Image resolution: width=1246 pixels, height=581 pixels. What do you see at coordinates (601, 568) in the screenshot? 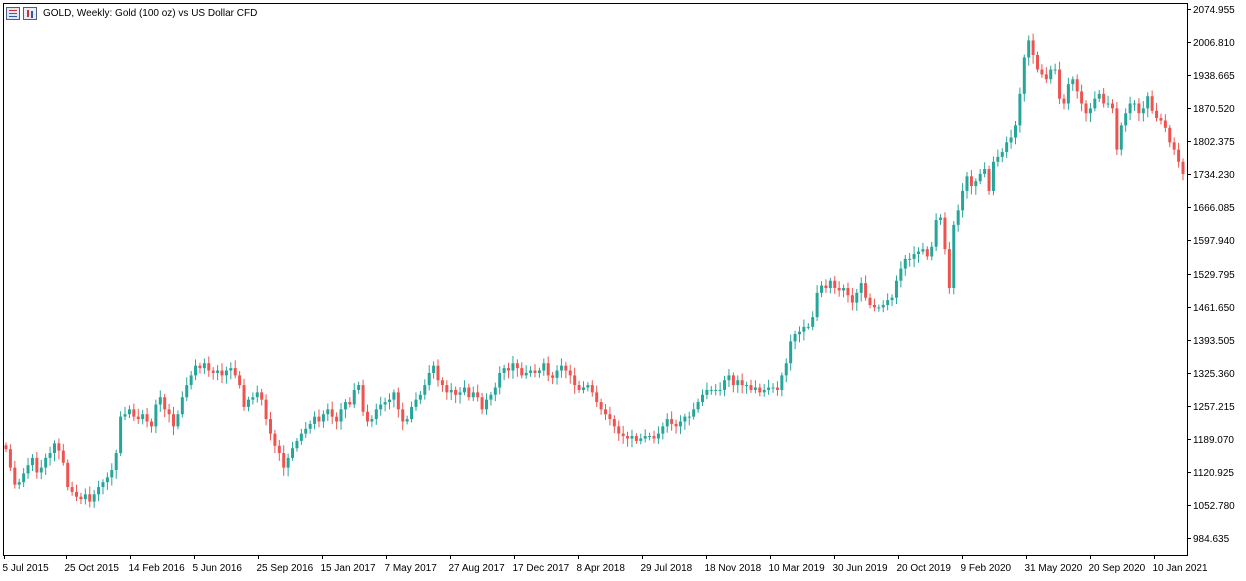
I see `x-tick-label: 8 Apr 2018` at bounding box center [601, 568].